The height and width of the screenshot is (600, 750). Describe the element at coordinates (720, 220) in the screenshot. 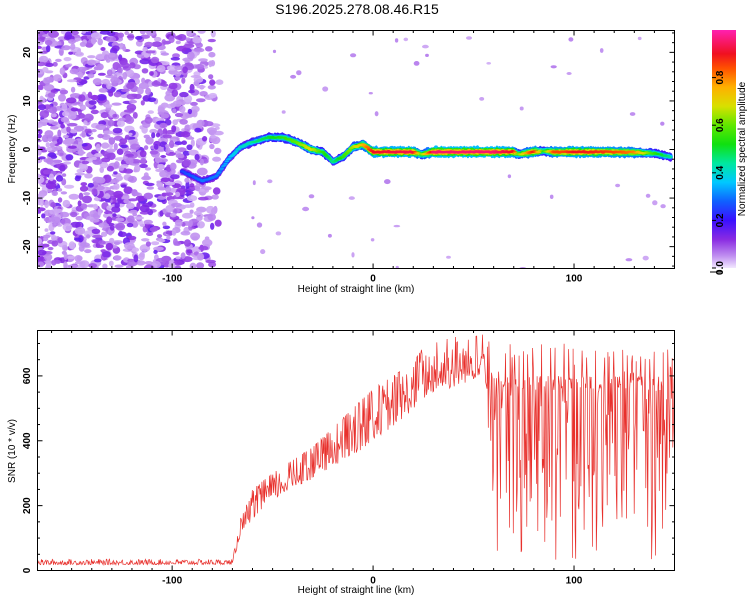

I see `svg-text: 0.2` at that location.